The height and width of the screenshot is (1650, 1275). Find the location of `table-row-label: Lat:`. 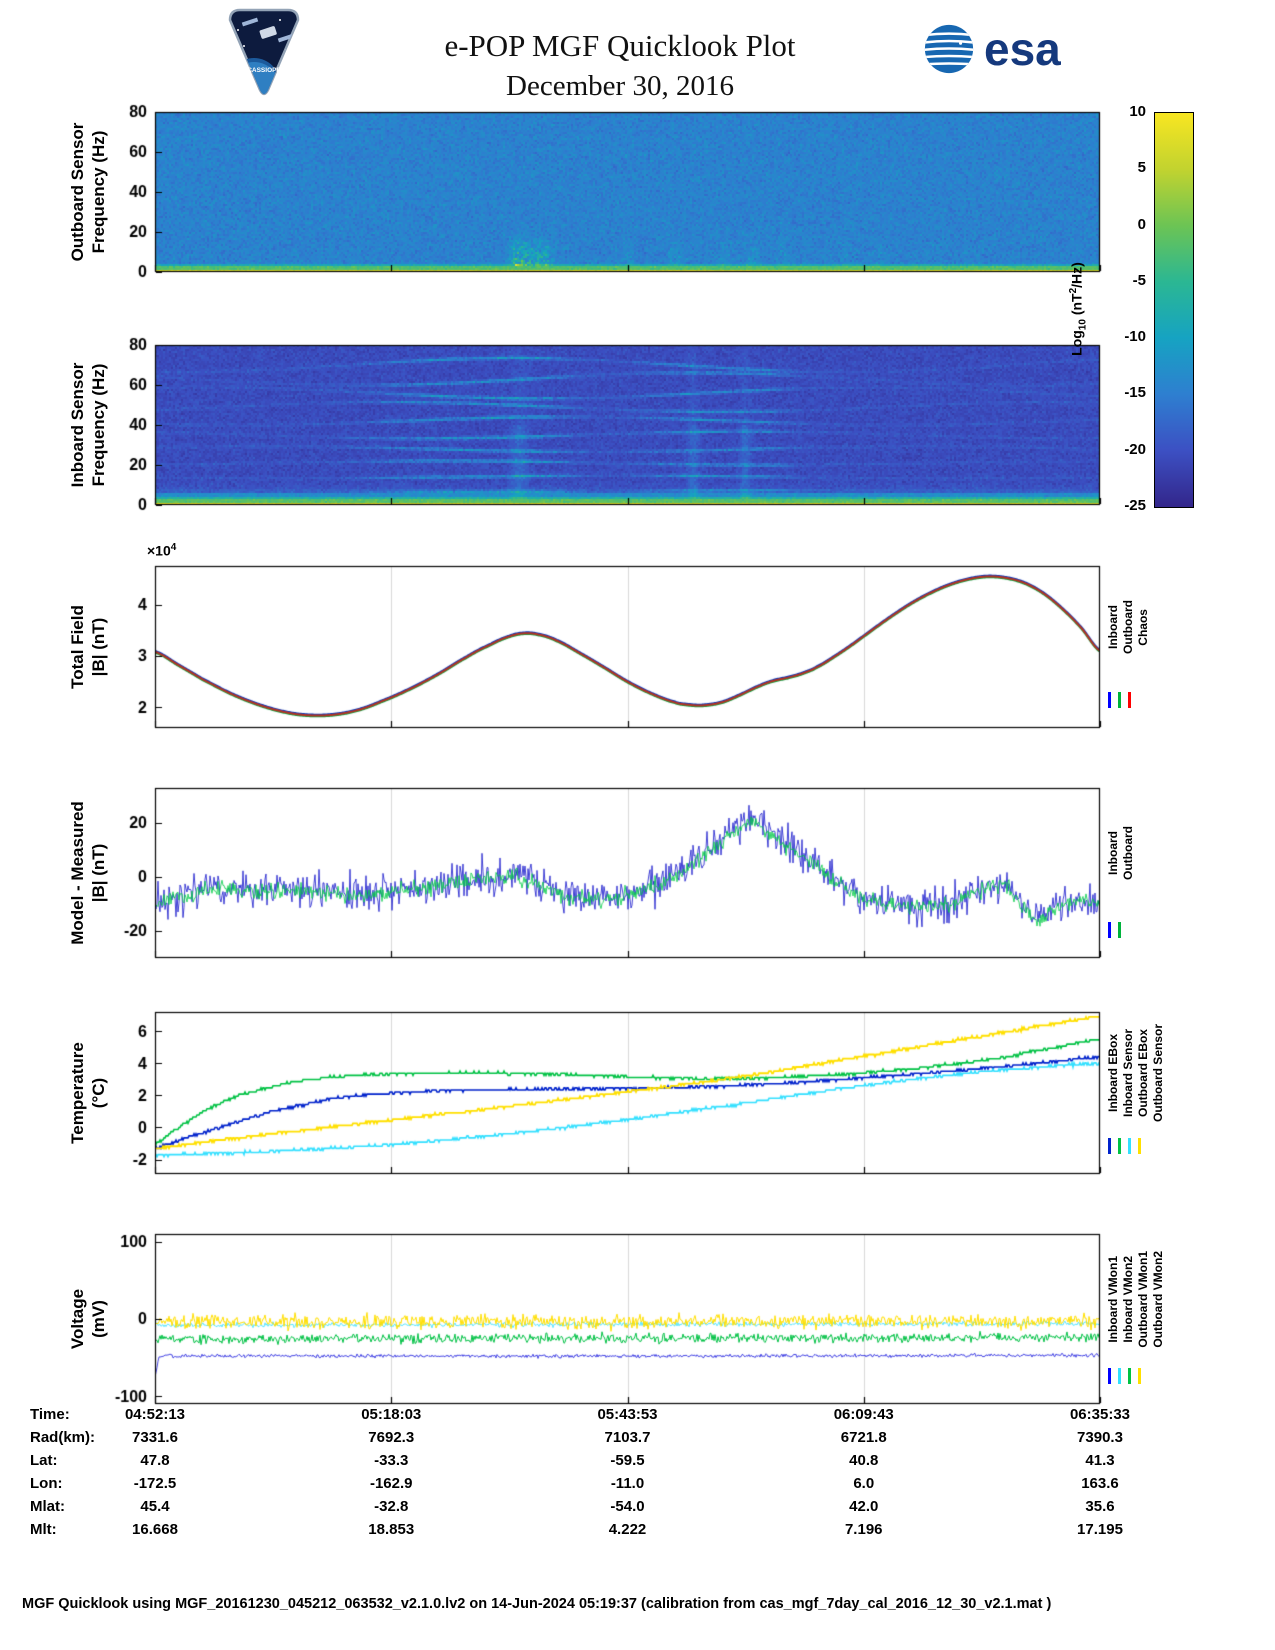

table-row-label: Lat: is located at coordinates (44, 1460).